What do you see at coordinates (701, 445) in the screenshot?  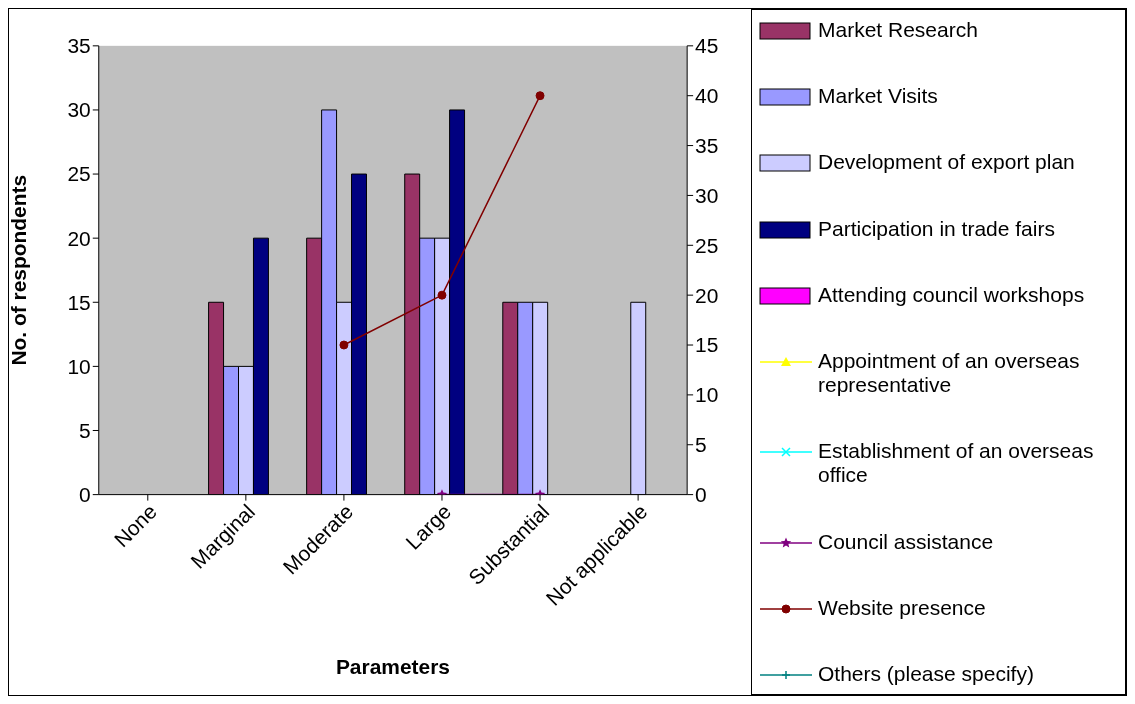 I see `y2-tick-label: 5` at bounding box center [701, 445].